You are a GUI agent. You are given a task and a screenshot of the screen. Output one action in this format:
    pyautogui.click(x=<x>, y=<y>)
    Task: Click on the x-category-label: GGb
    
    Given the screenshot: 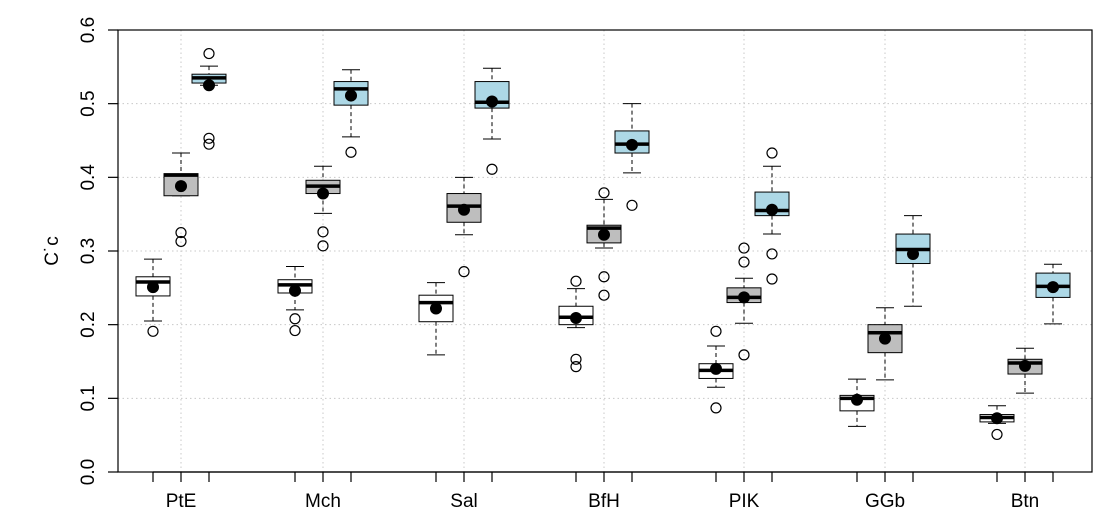 What is the action you would take?
    pyautogui.click(x=885, y=501)
    